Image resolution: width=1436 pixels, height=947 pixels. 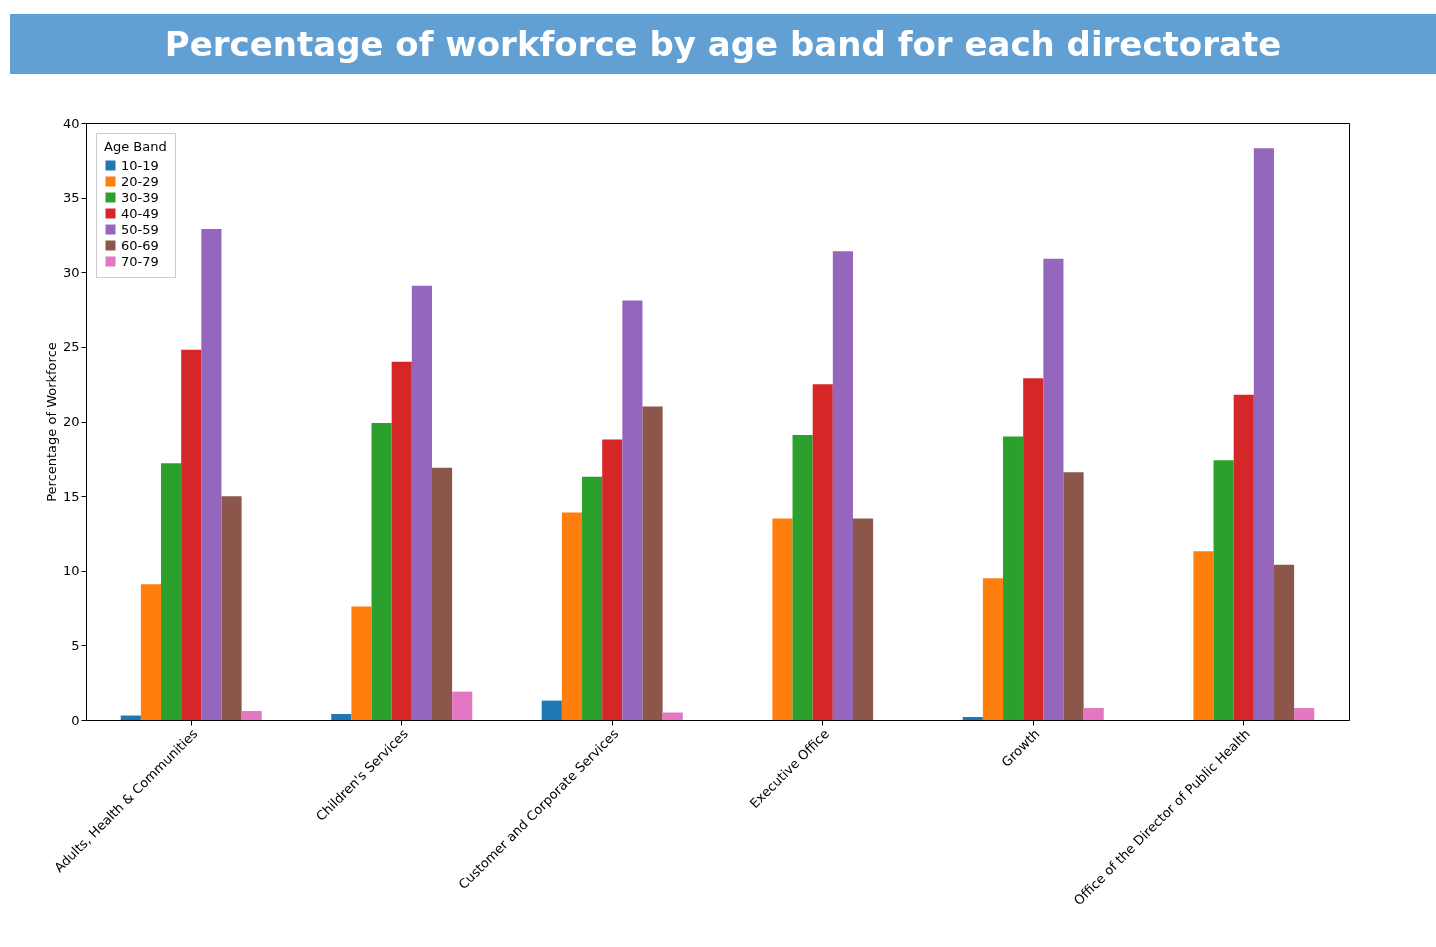 I want to click on y-axis-title: Percentage of Workforce, so click(x=51, y=422).